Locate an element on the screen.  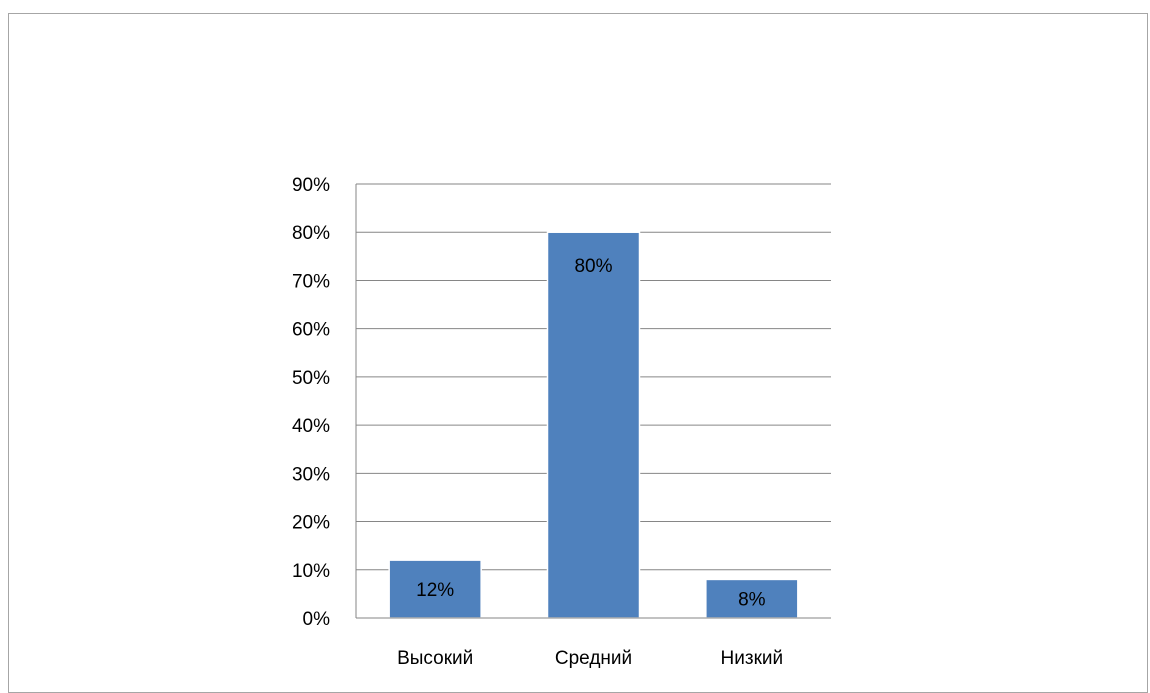
y-tick-label: 10% is located at coordinates (311, 571).